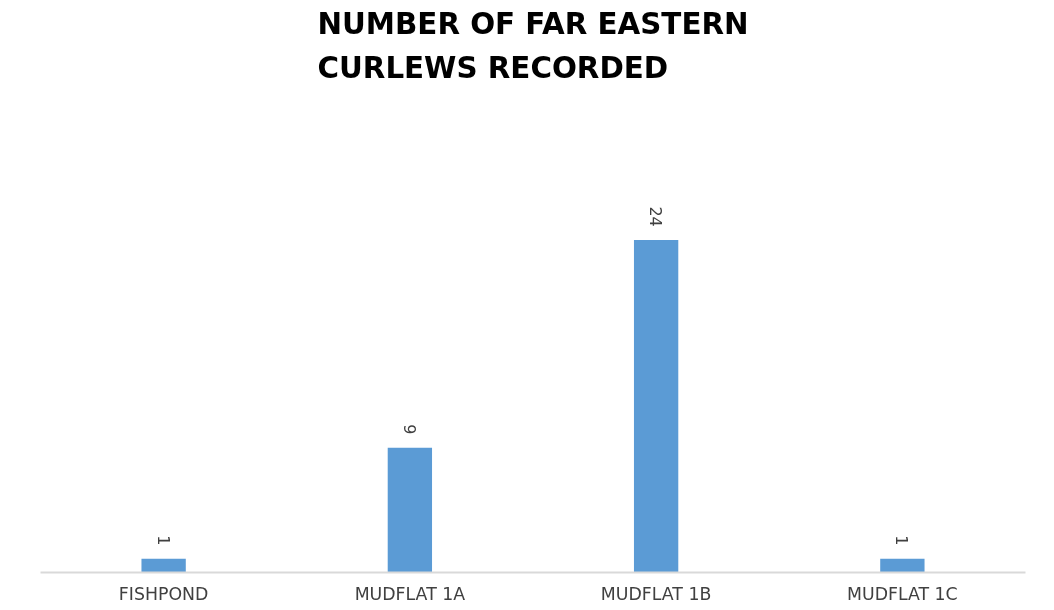 This screenshot has height=610, width=1054. What do you see at coordinates (656, 593) in the screenshot?
I see `x-tick-label: MUDFLAT 1B` at bounding box center [656, 593].